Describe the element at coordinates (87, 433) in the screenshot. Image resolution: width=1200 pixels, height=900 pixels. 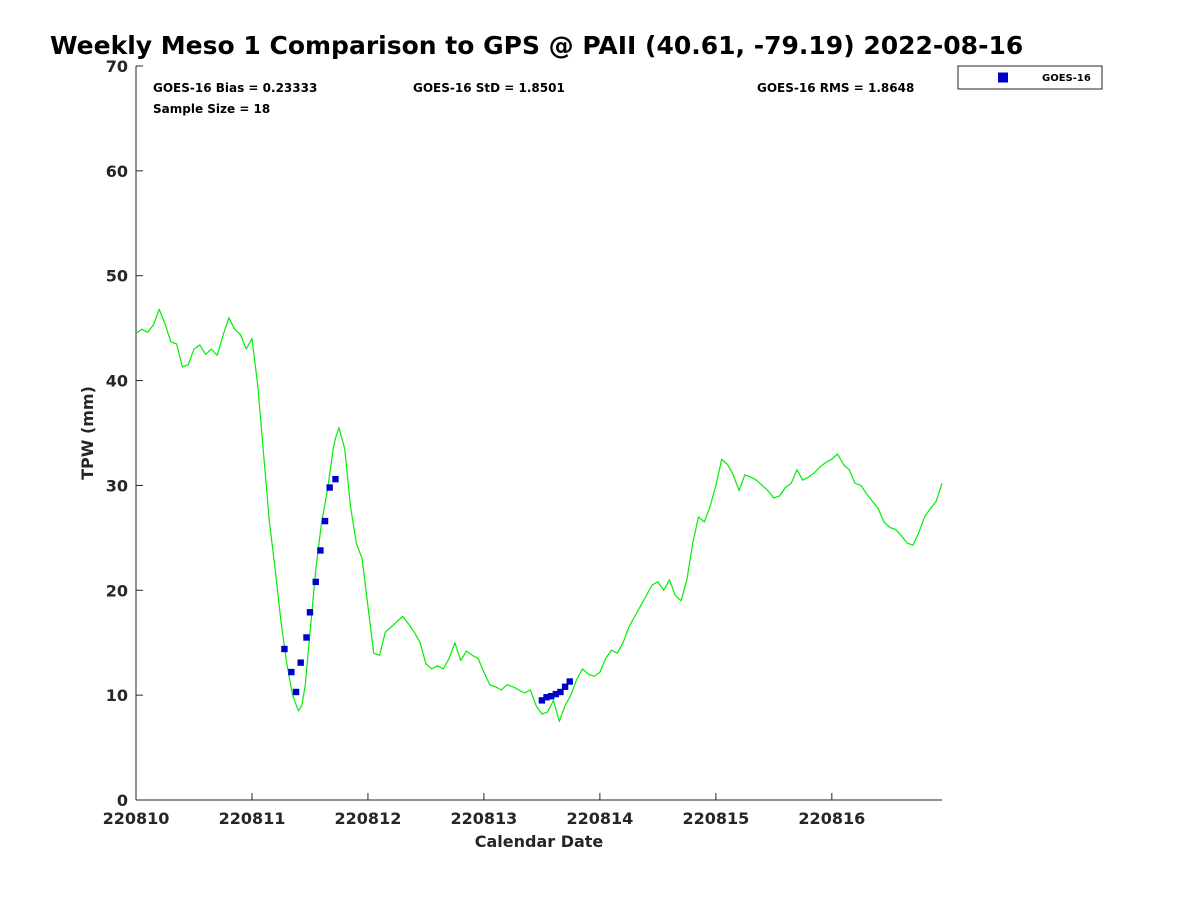
I see `y-axis-label: TPW (mm)` at that location.